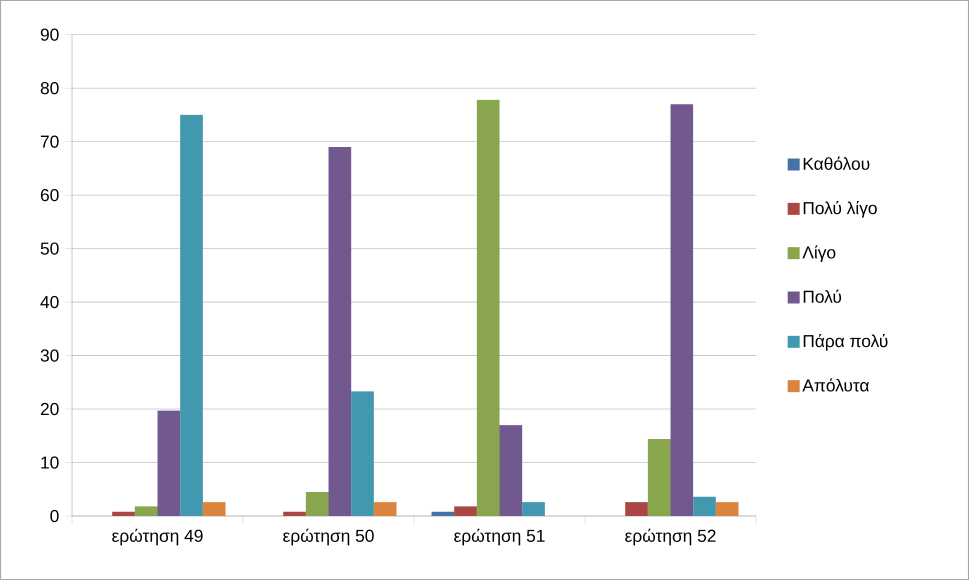 This screenshot has width=969, height=580. Describe the element at coordinates (54, 516) in the screenshot. I see `y-tick-label: 0` at that location.